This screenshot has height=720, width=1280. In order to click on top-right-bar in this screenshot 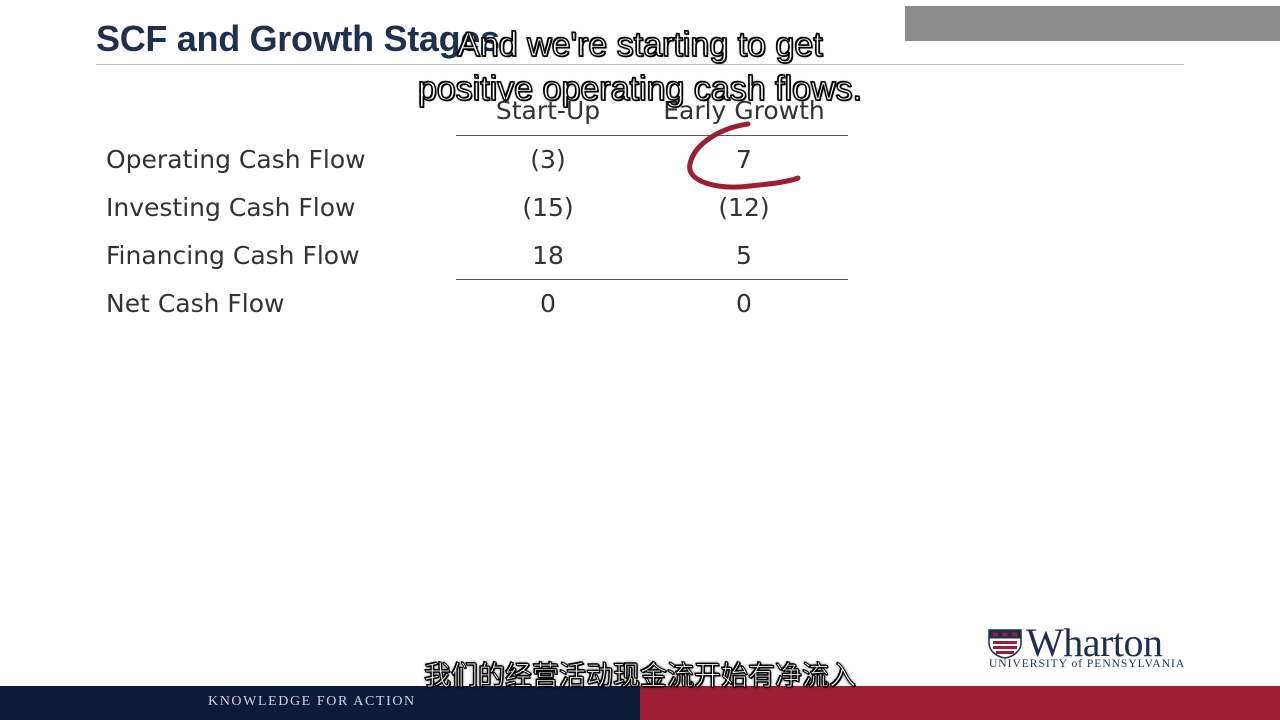, I will do `click(1092, 23)`.